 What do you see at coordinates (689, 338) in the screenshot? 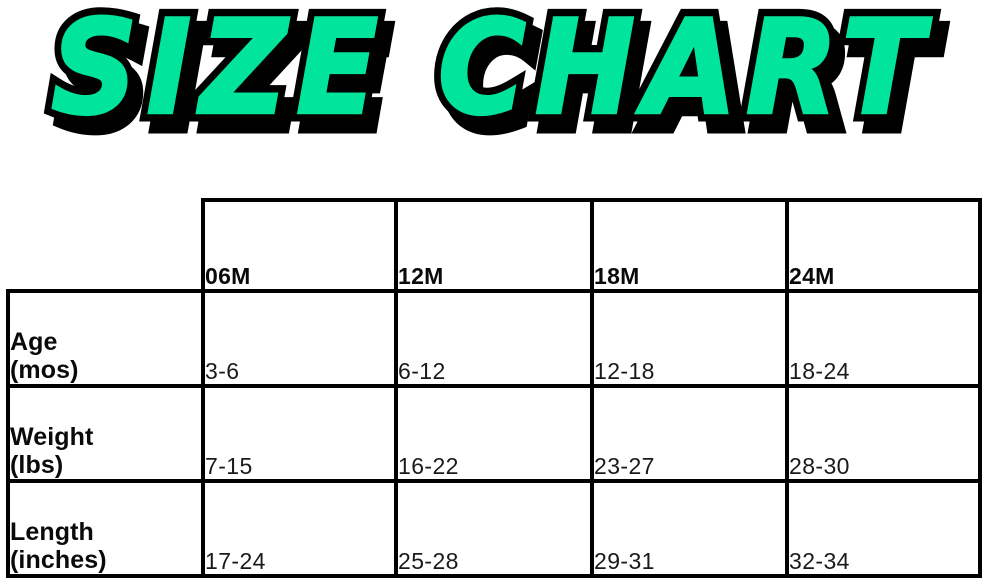
I see `cell-age-18m: 12-18` at bounding box center [689, 338].